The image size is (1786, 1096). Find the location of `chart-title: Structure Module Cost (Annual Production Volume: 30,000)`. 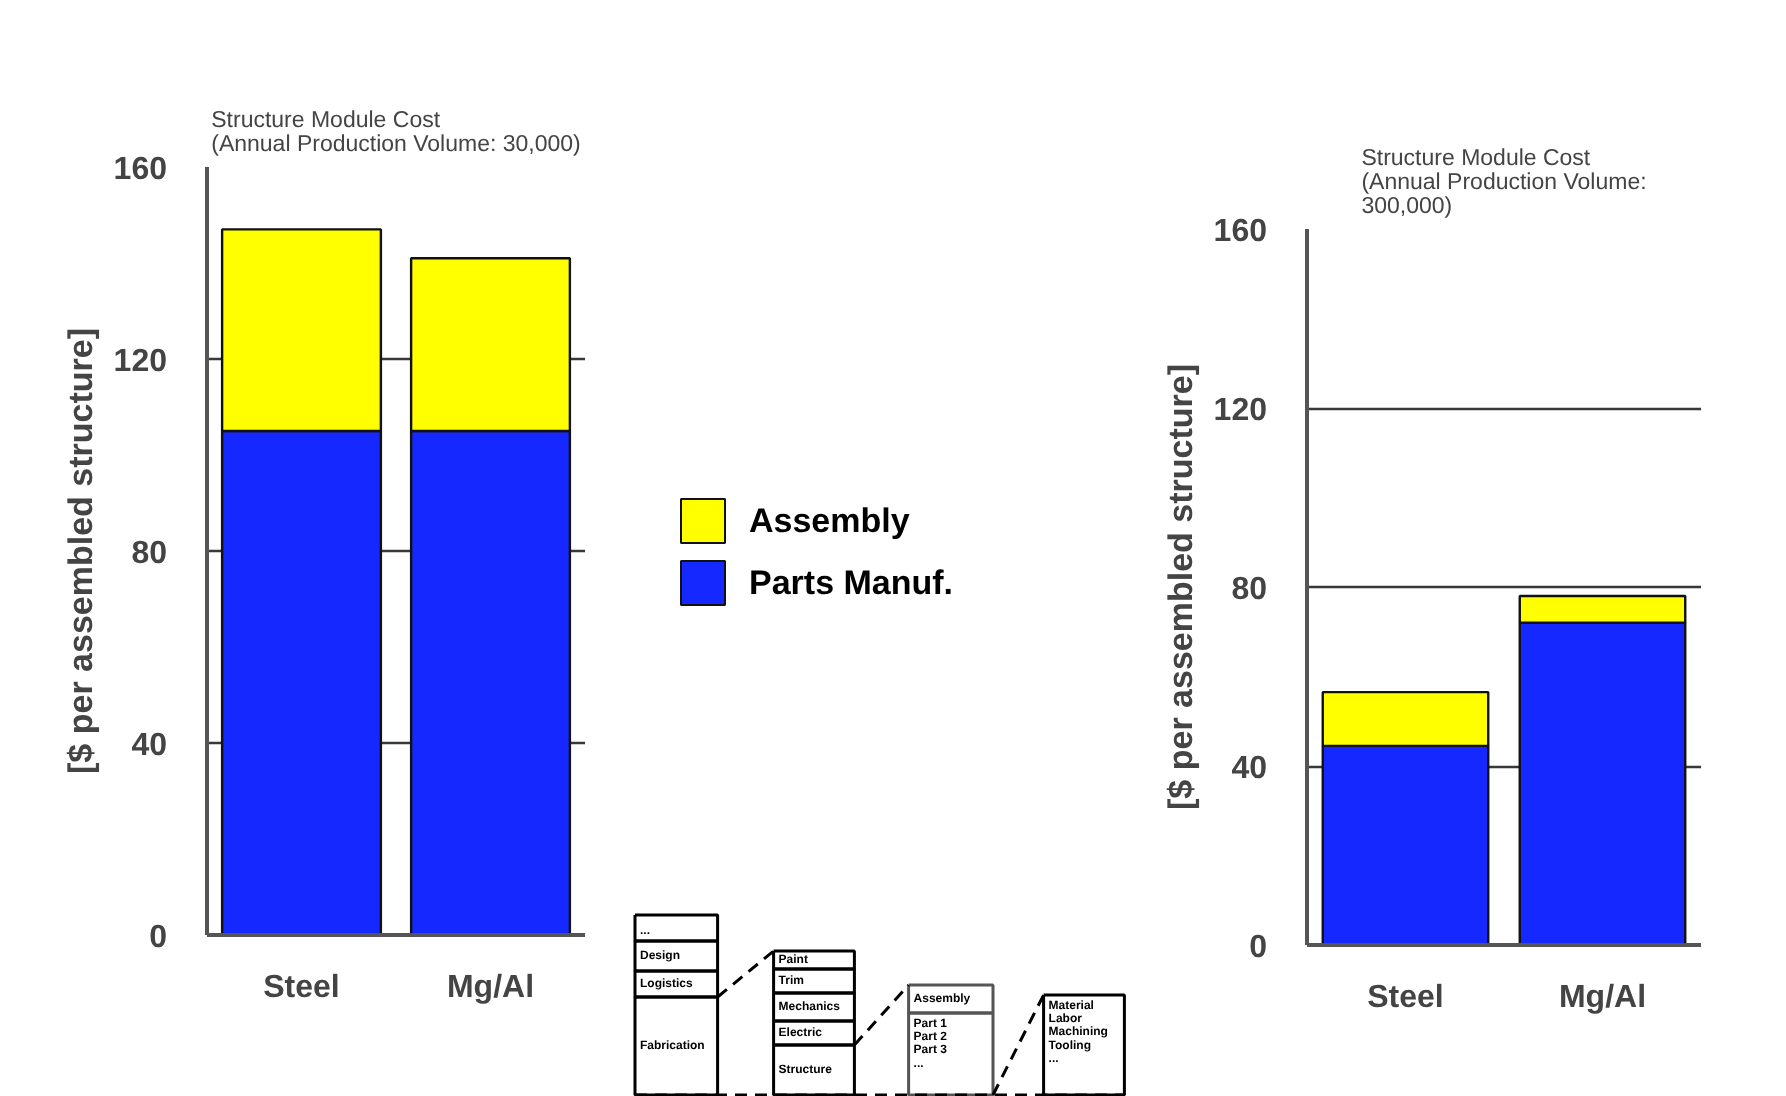

chart-title: Structure Module Cost (Annual Production Volume: 30,000) is located at coordinates (396, 133).